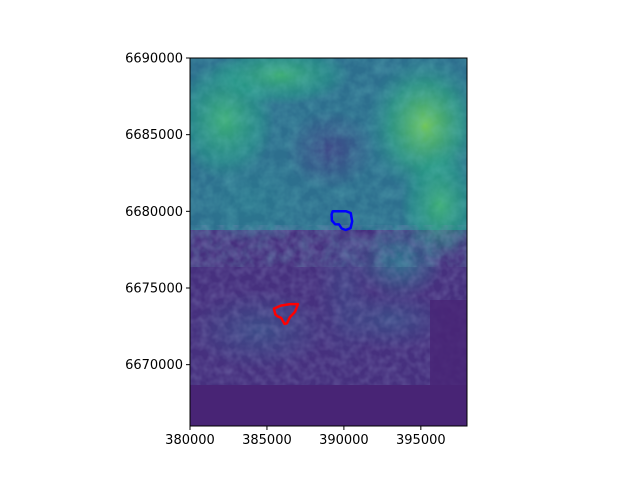 The height and width of the screenshot is (480, 640). Describe the element at coordinates (154, 212) in the screenshot. I see `y-tick-label: 6680000` at that location.